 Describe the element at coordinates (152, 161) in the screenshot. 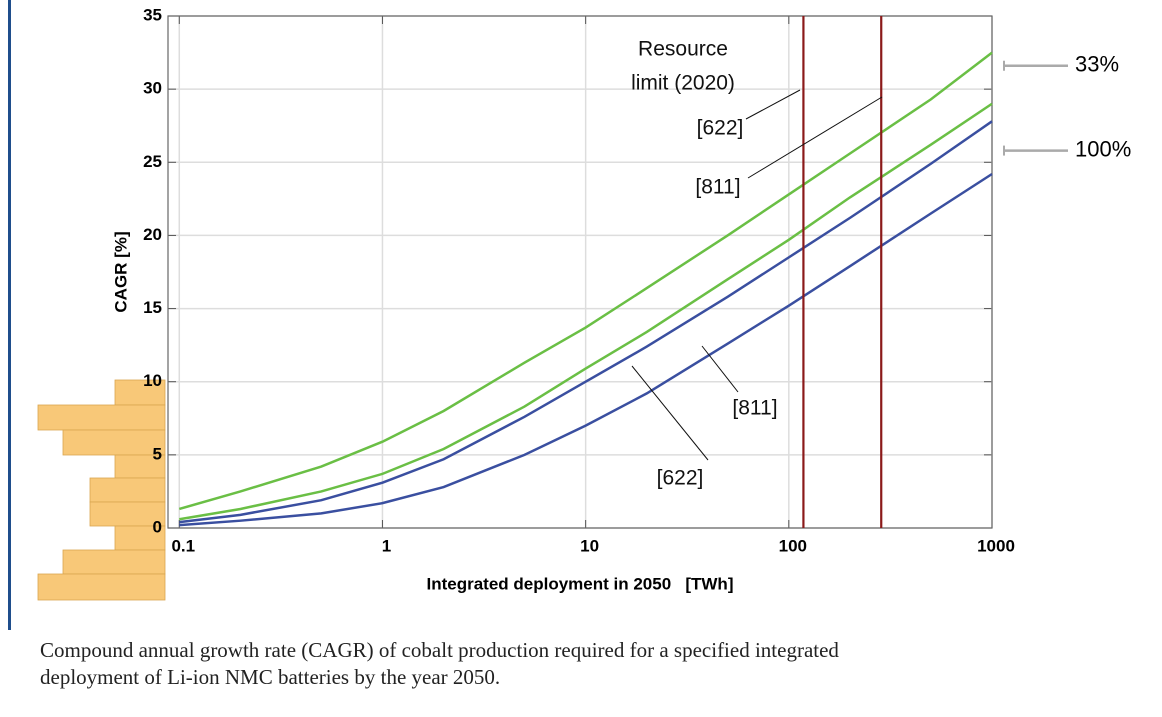

I see `y-tick-label: 25` at that location.